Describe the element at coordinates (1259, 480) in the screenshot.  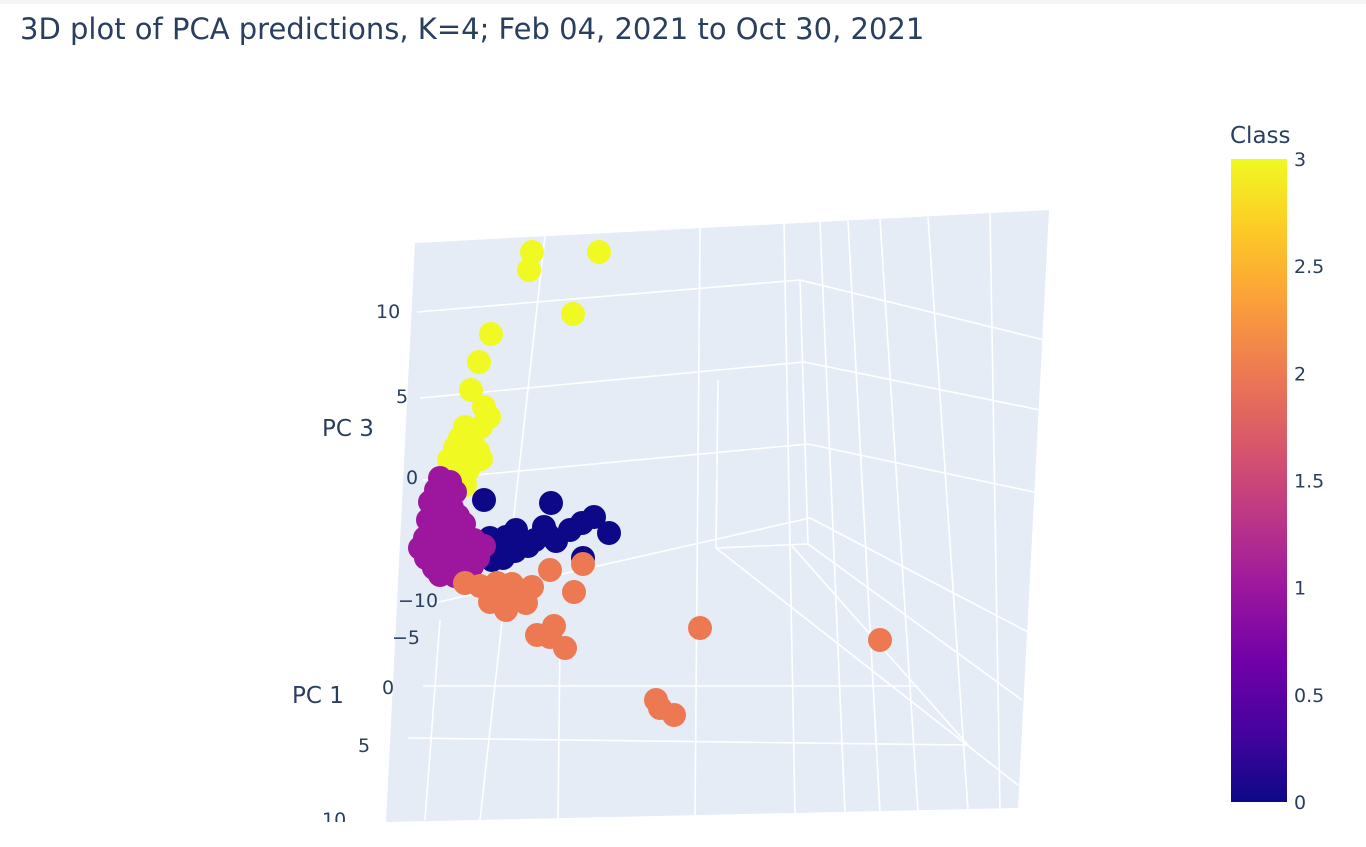
I see `colorbar-gradient` at that location.